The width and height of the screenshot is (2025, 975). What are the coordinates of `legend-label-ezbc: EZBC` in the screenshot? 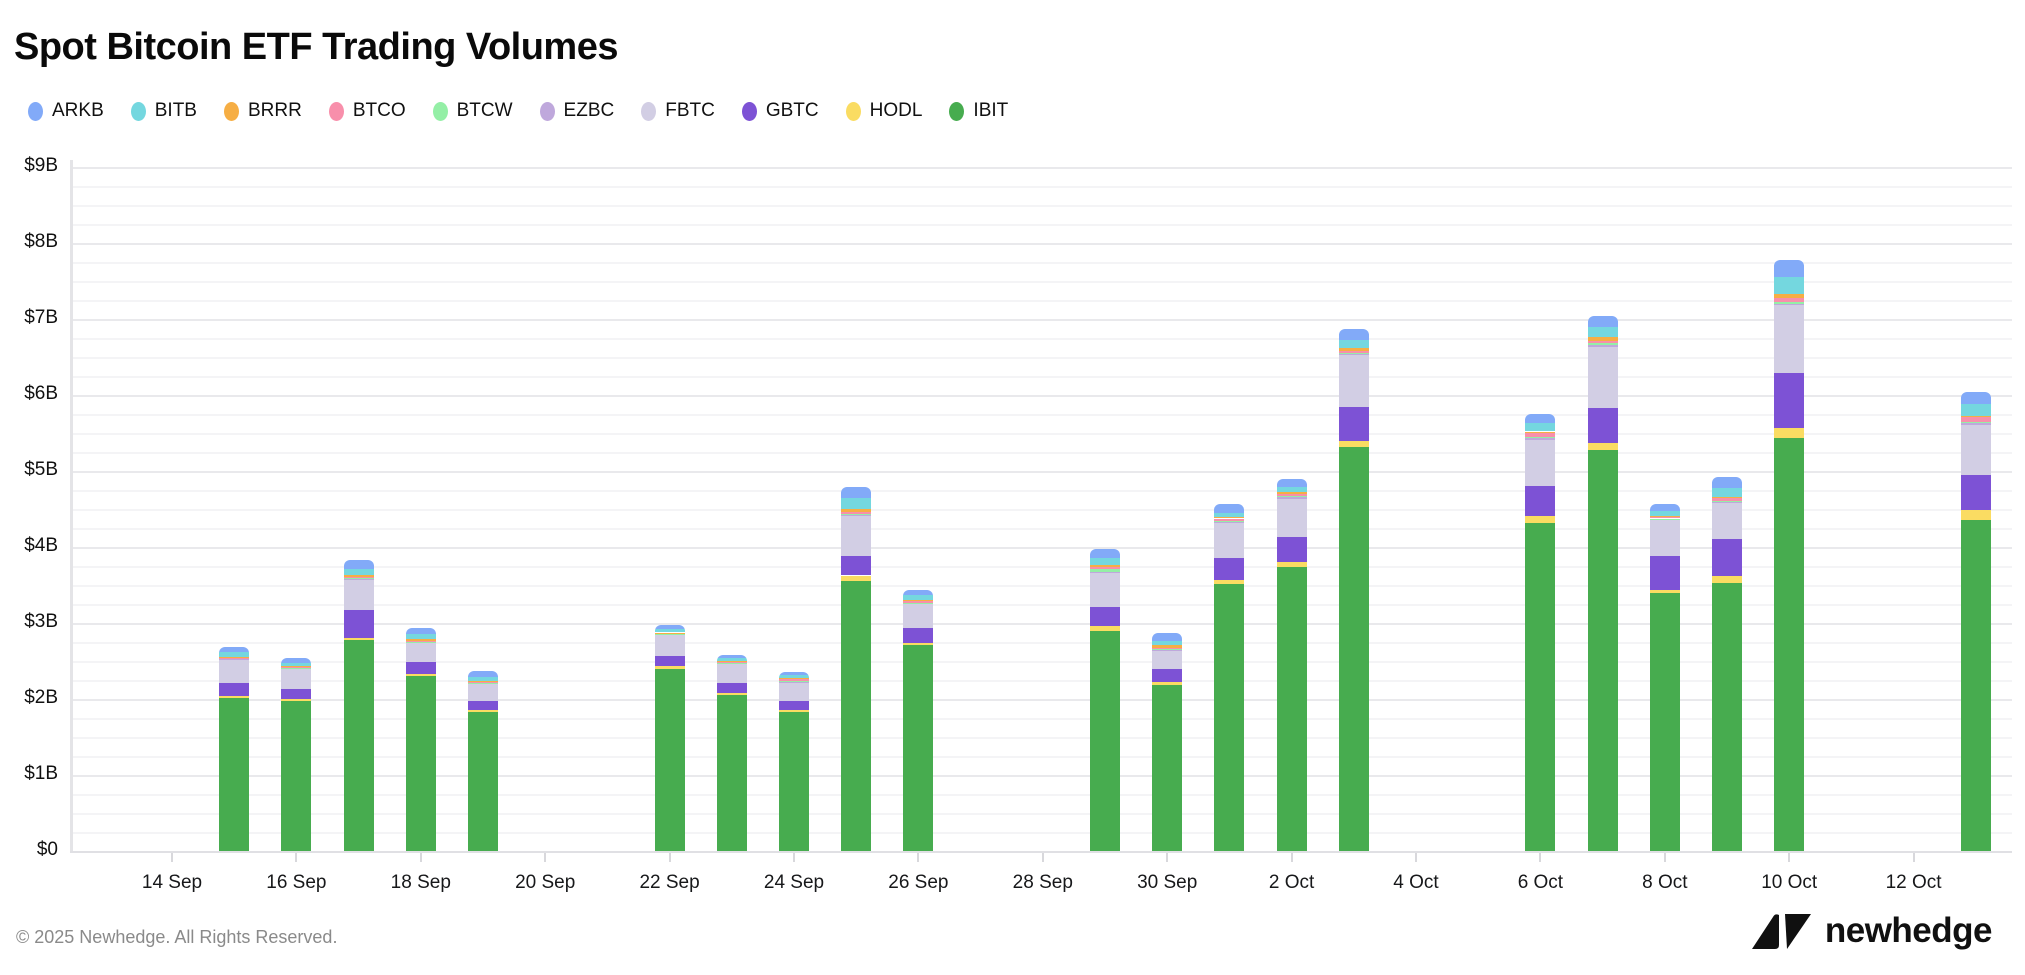 It's located at (589, 110).